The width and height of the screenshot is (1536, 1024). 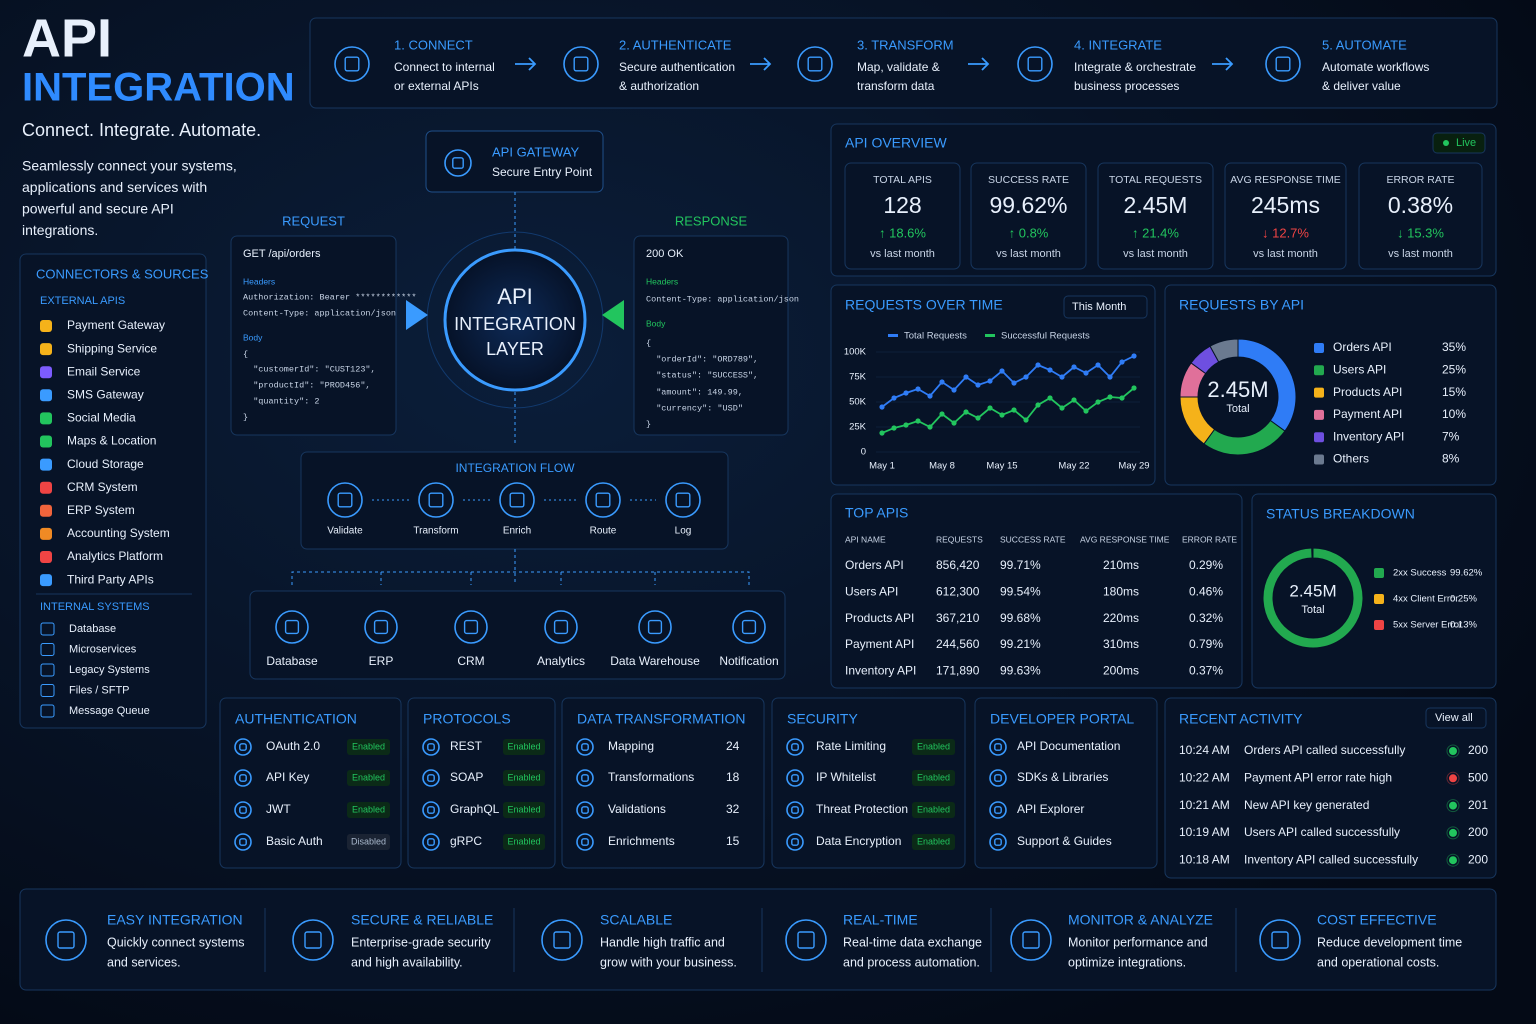 What do you see at coordinates (648, 424) in the screenshot?
I see `code-line: }` at bounding box center [648, 424].